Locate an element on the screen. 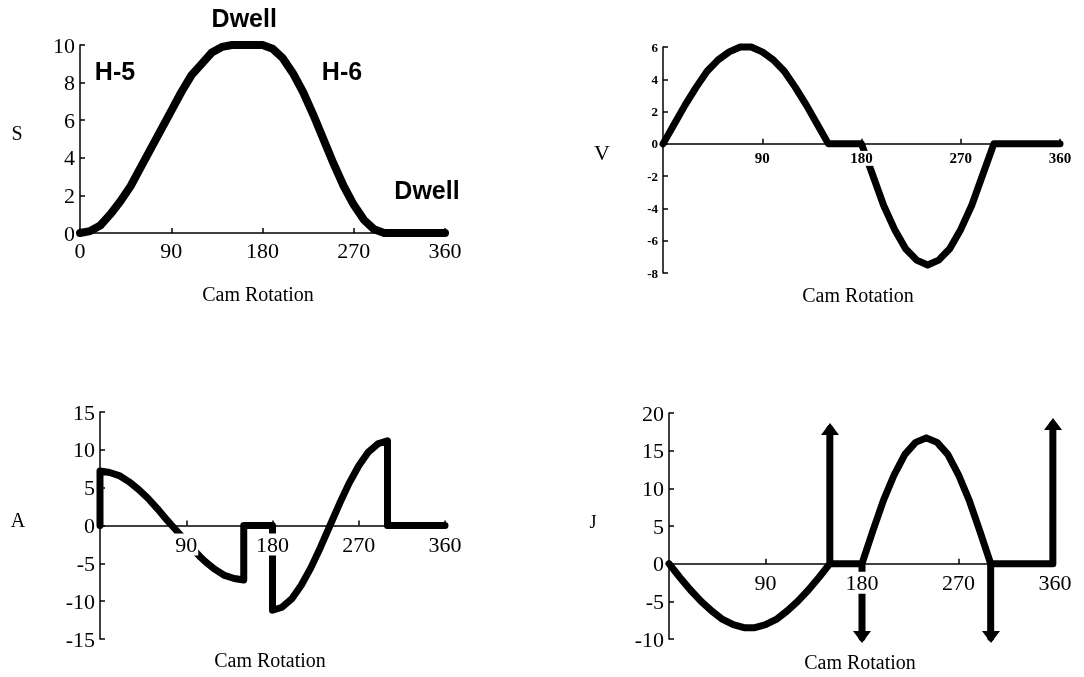 Image resolution: width=1084 pixels, height=677 pixels. y-tick-label: 8 is located at coordinates (69, 83).